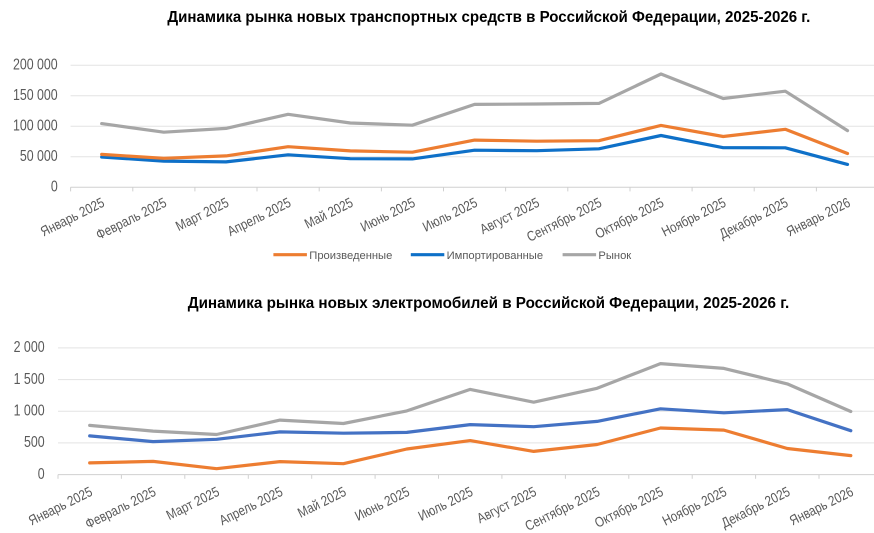 This screenshot has width=874, height=533. I want to click on svg-text: 50 000, so click(39, 156).